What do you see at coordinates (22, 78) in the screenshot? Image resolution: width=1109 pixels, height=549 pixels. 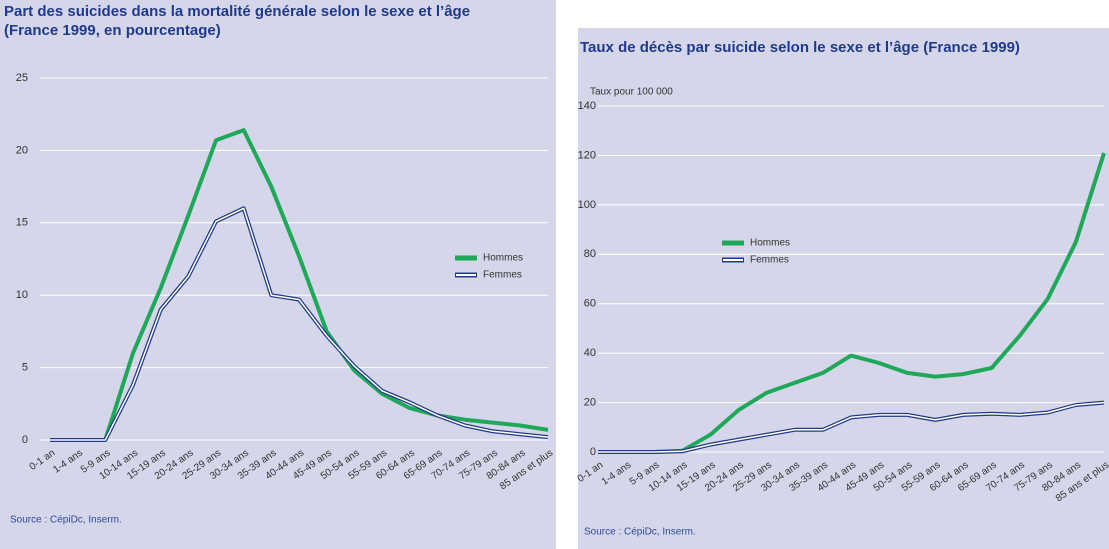 I see `y-tick-label: 25` at bounding box center [22, 78].